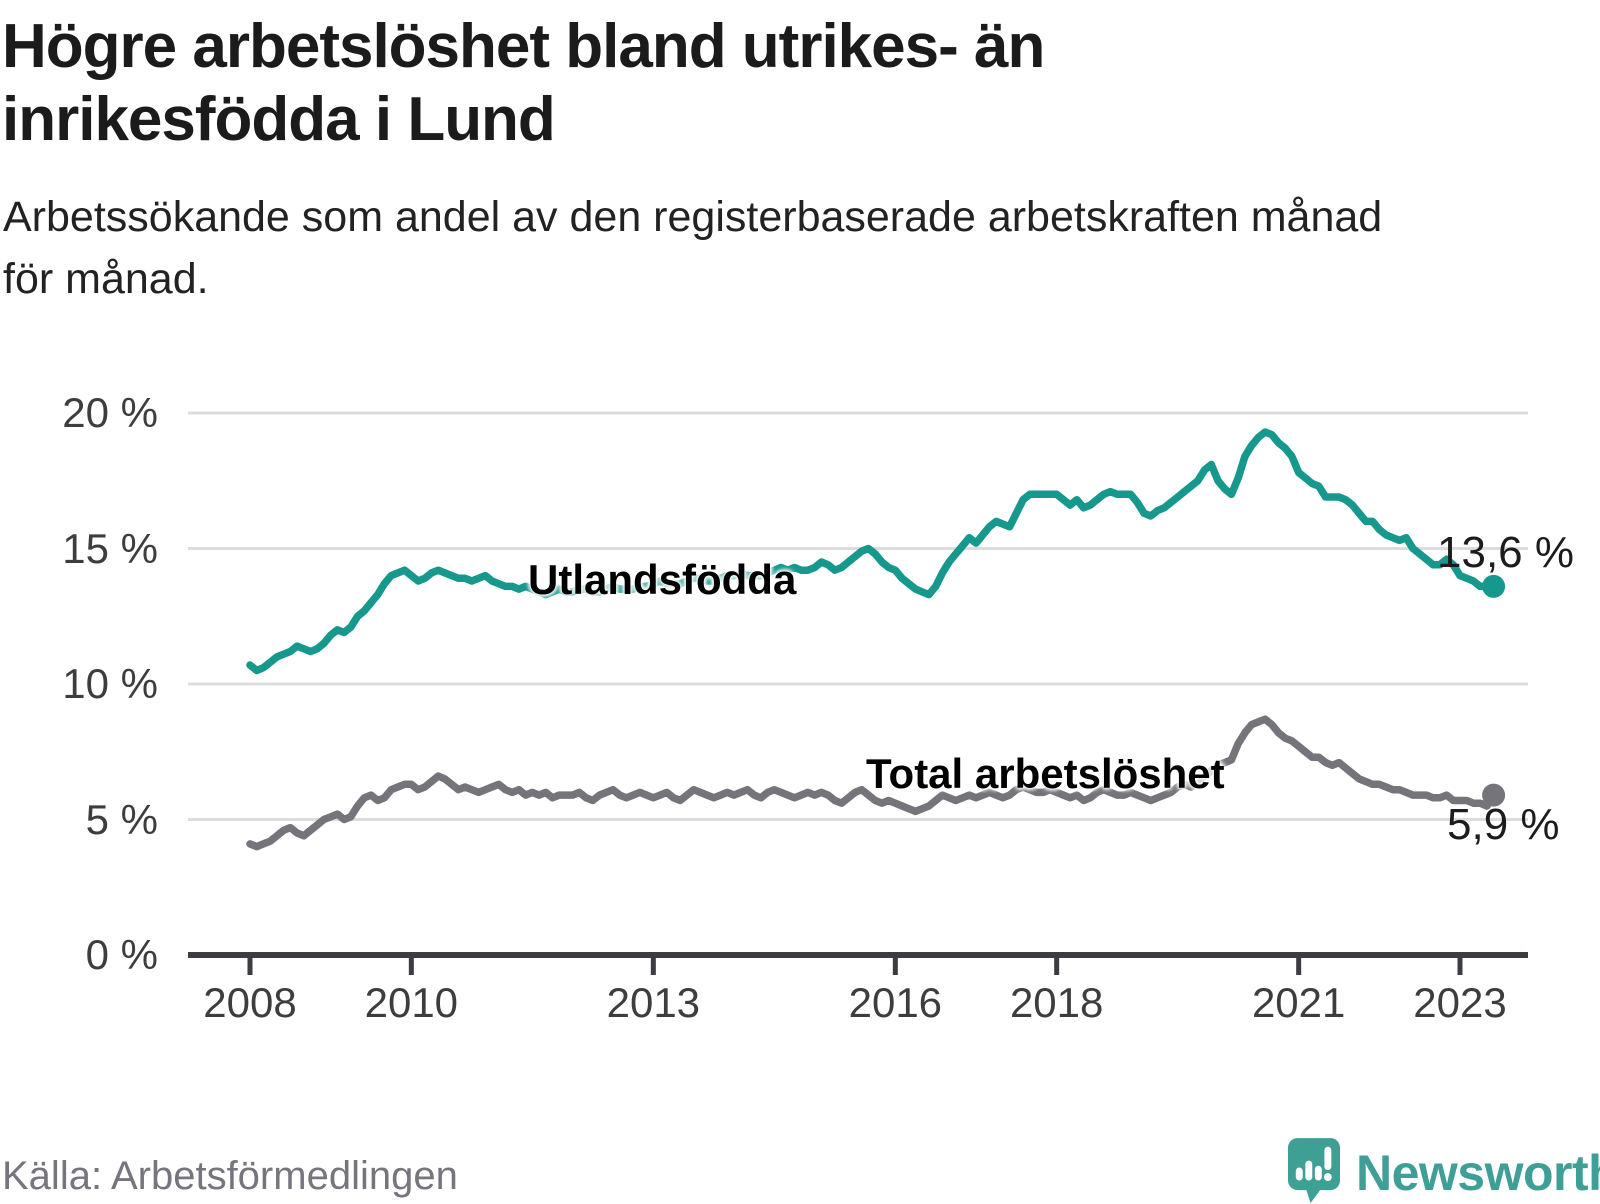 The image size is (1600, 1204). I want to click on x-axis-tick-label: 2013, so click(653, 1002).